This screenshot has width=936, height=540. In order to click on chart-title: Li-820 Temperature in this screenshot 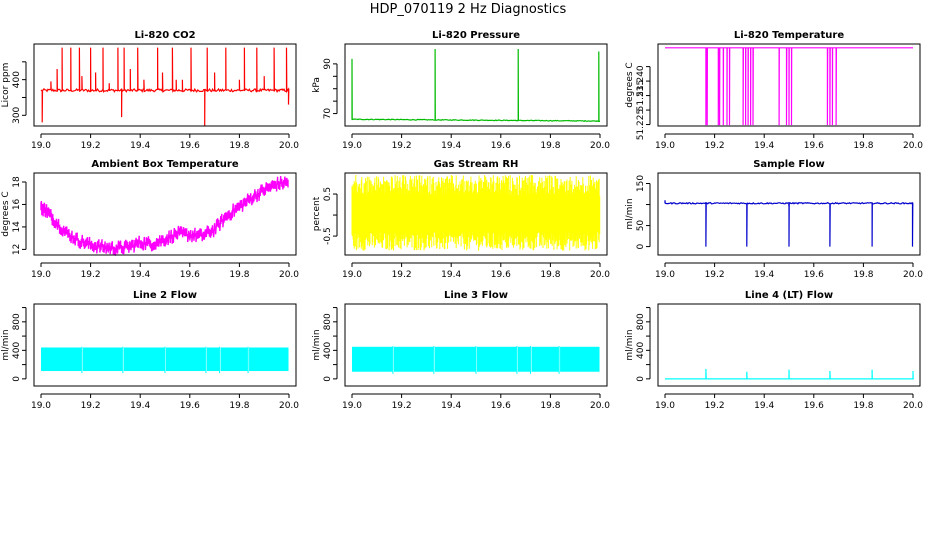, I will do `click(789, 35)`.